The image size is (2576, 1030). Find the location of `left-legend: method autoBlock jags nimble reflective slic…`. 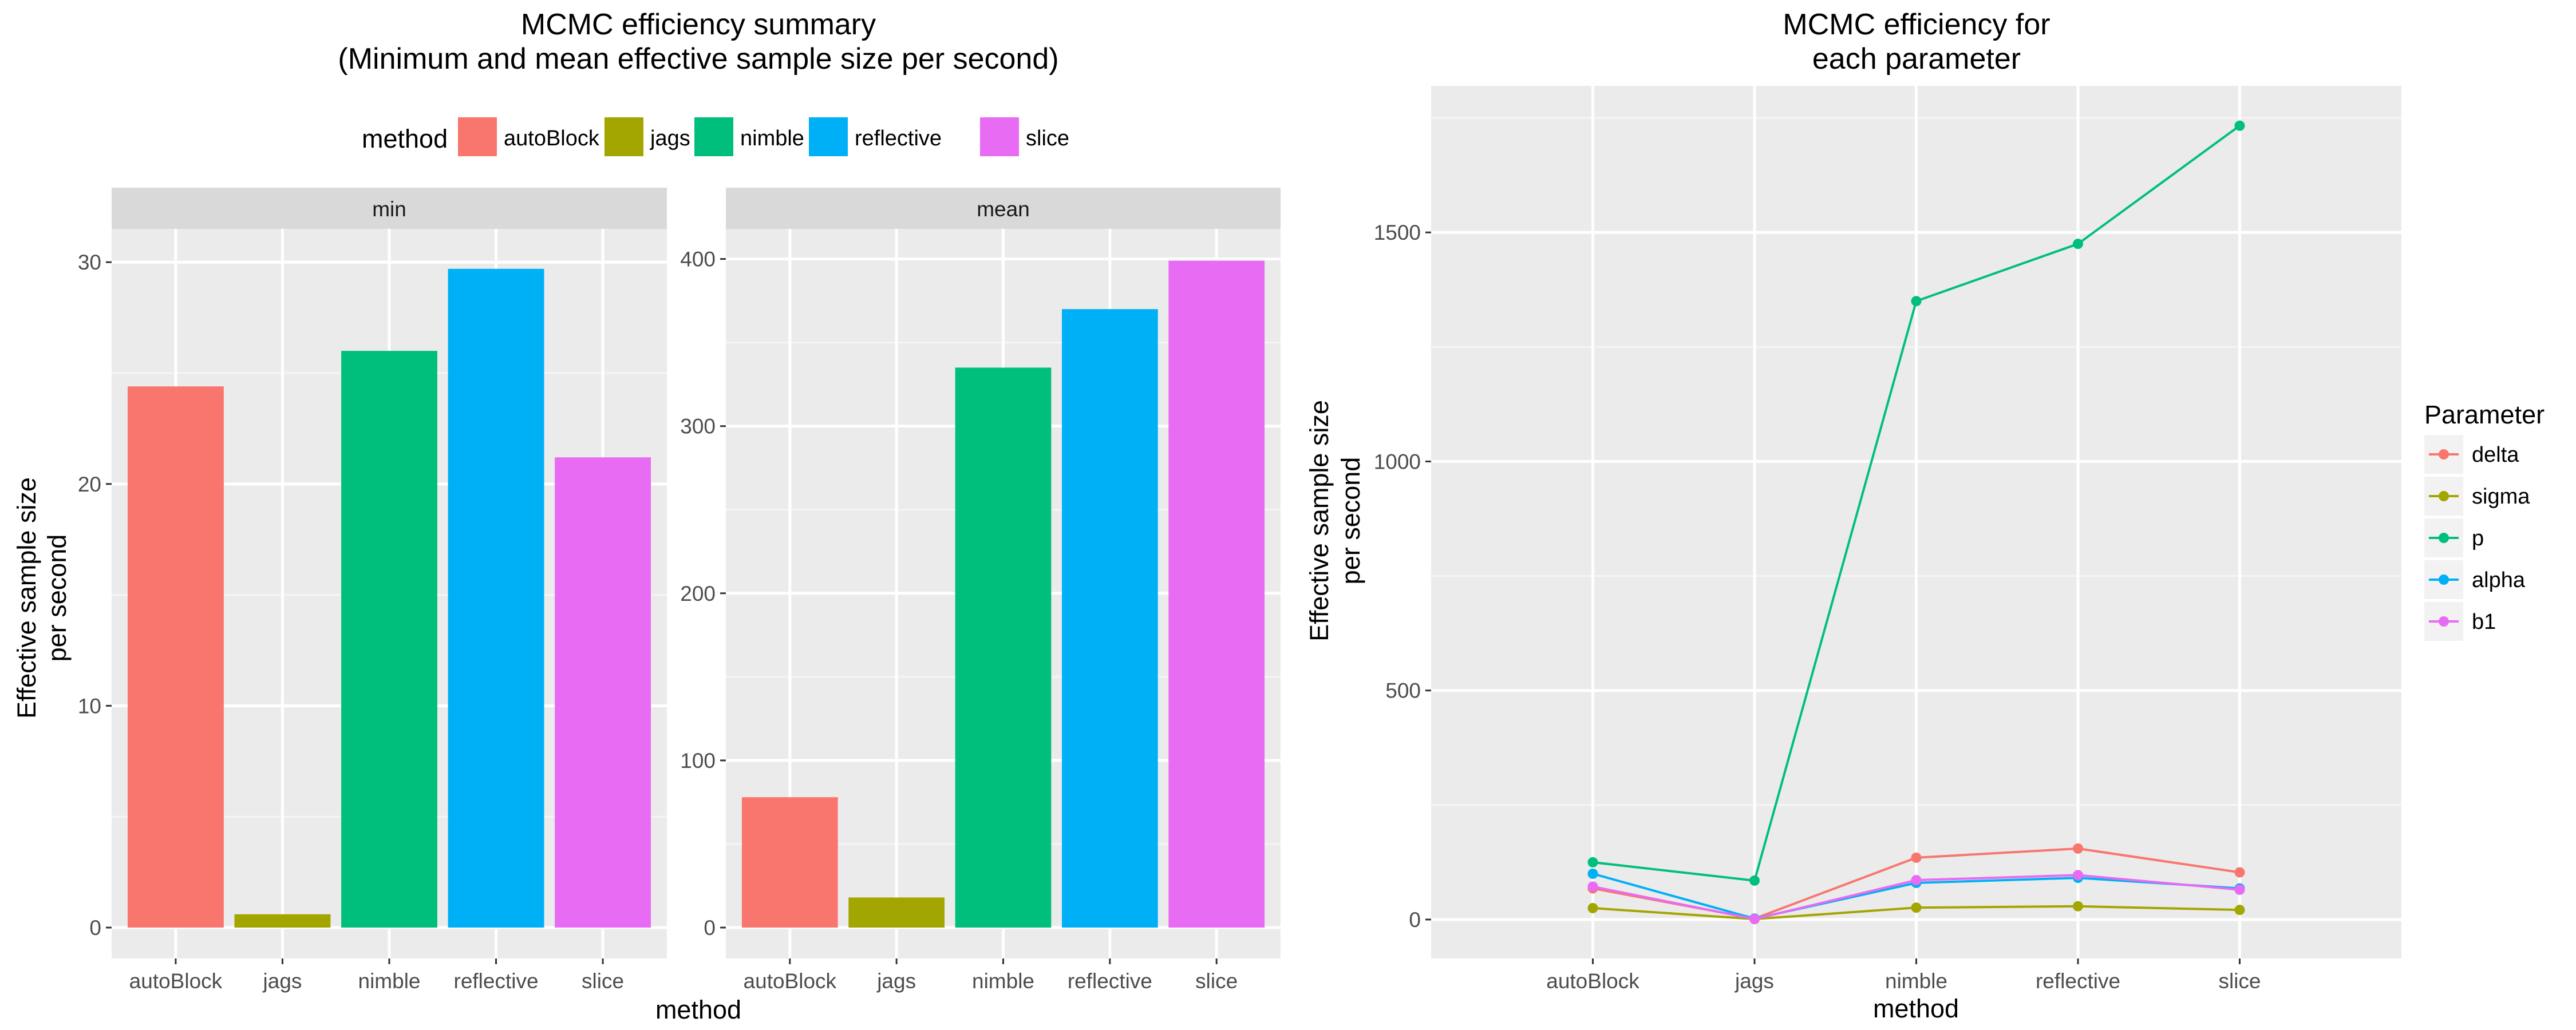

left-legend: method autoBlock jags nimble reflective slic… is located at coordinates (715, 136).